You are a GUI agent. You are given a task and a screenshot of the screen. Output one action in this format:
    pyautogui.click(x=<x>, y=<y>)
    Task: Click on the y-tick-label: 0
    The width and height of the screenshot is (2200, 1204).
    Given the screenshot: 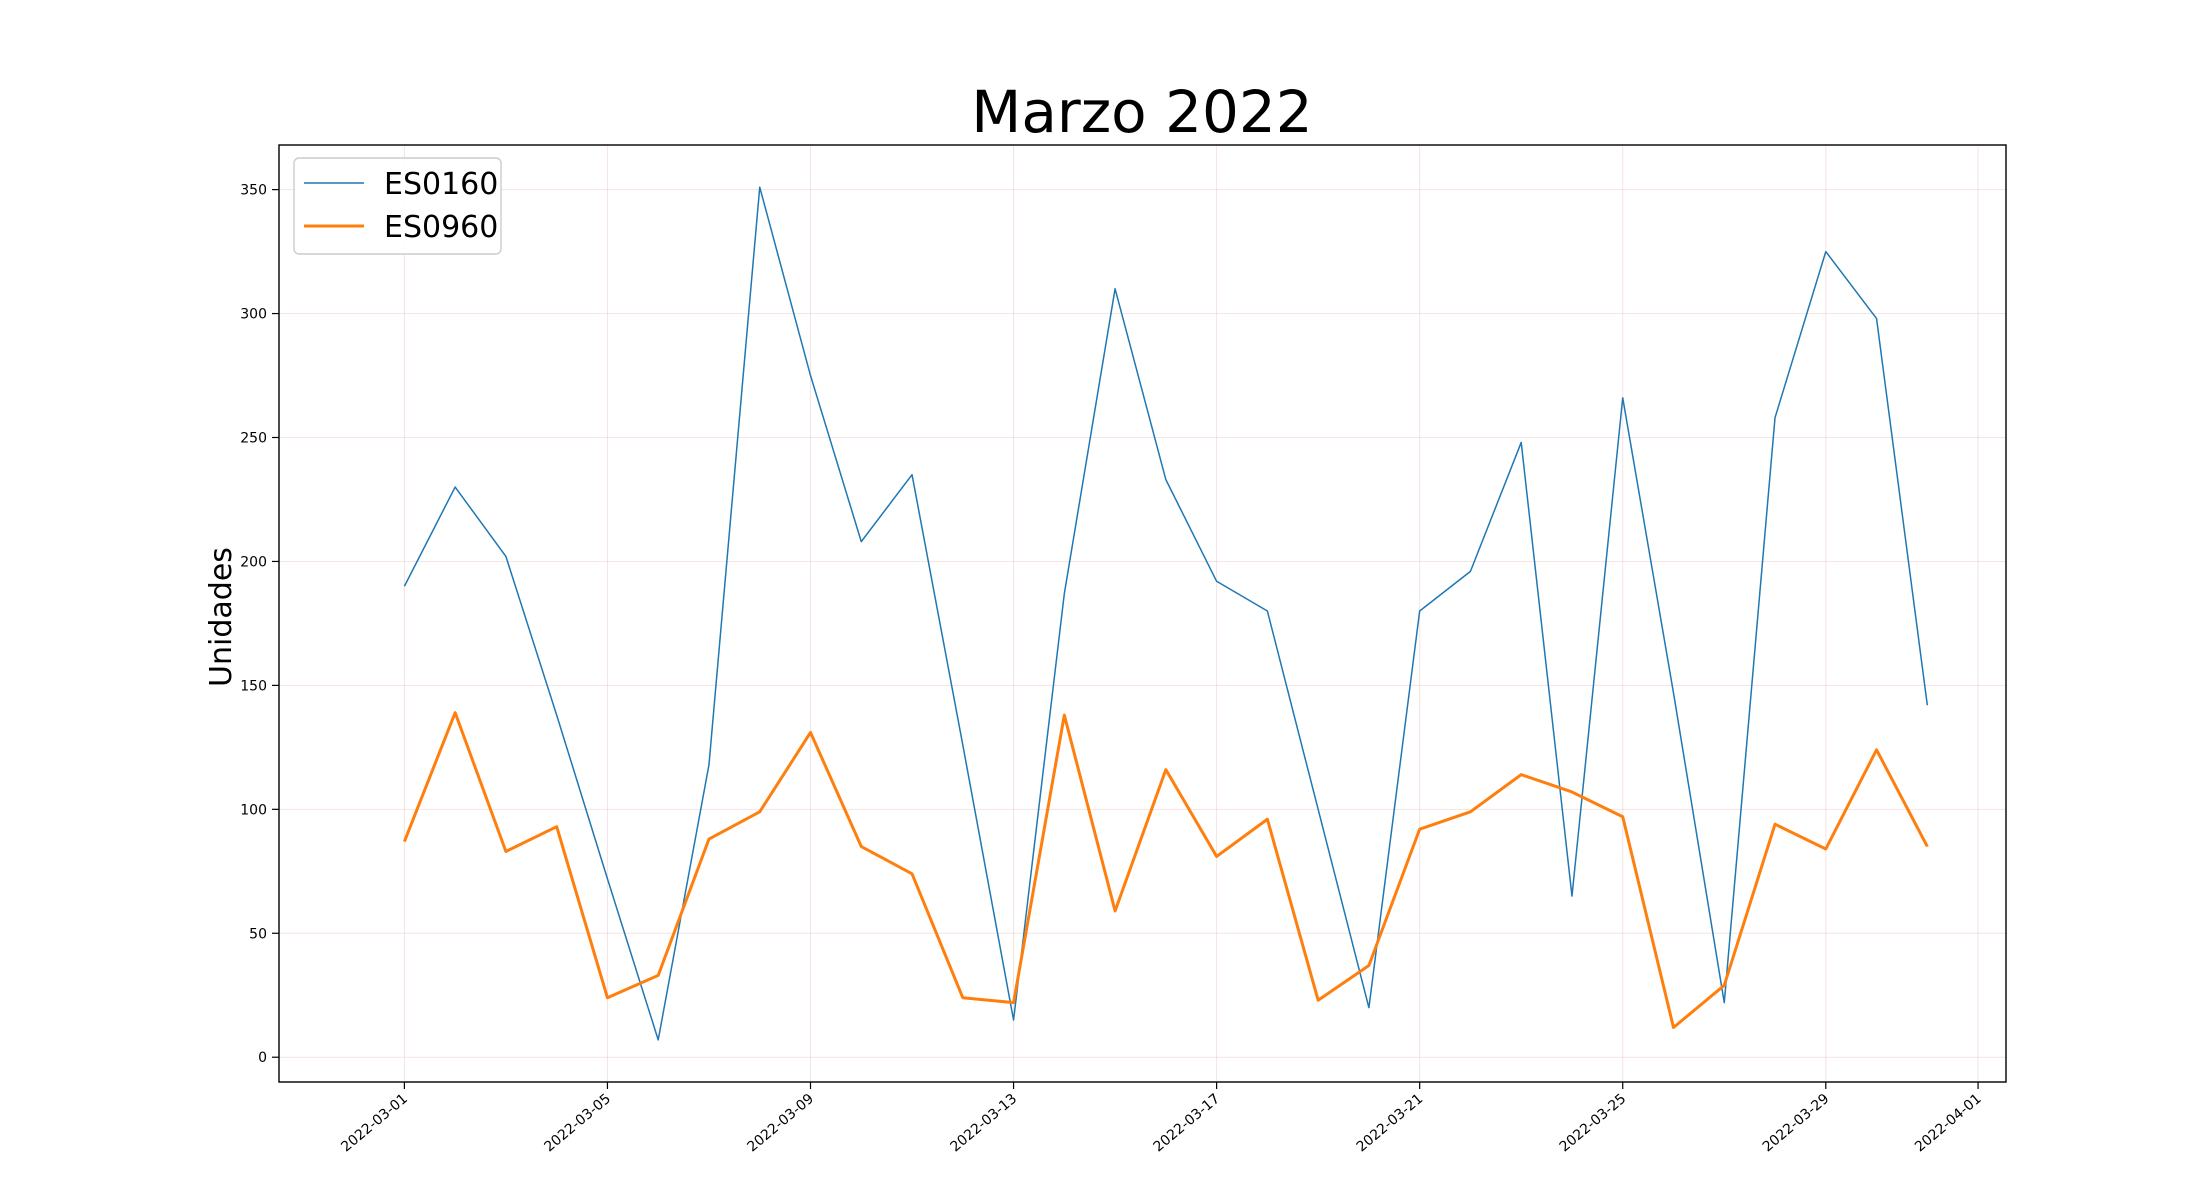 What is the action you would take?
    pyautogui.click(x=262, y=1058)
    